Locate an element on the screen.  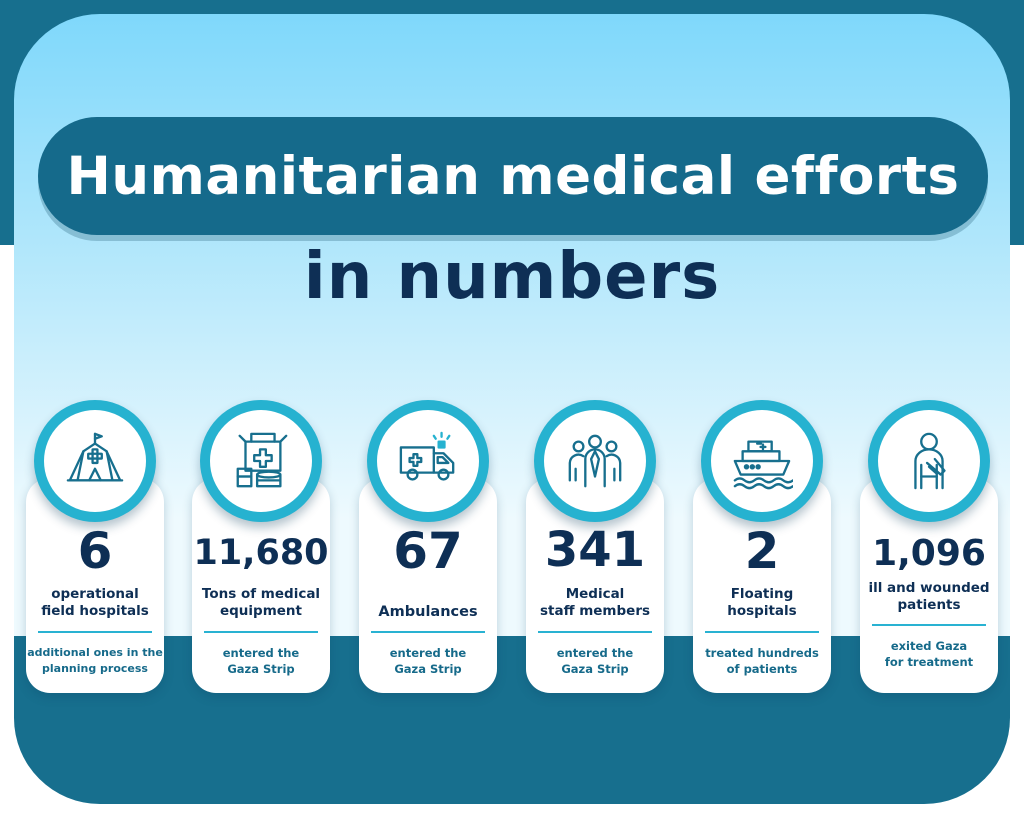
wounded-patient-icon is located at coordinates (930, 461).